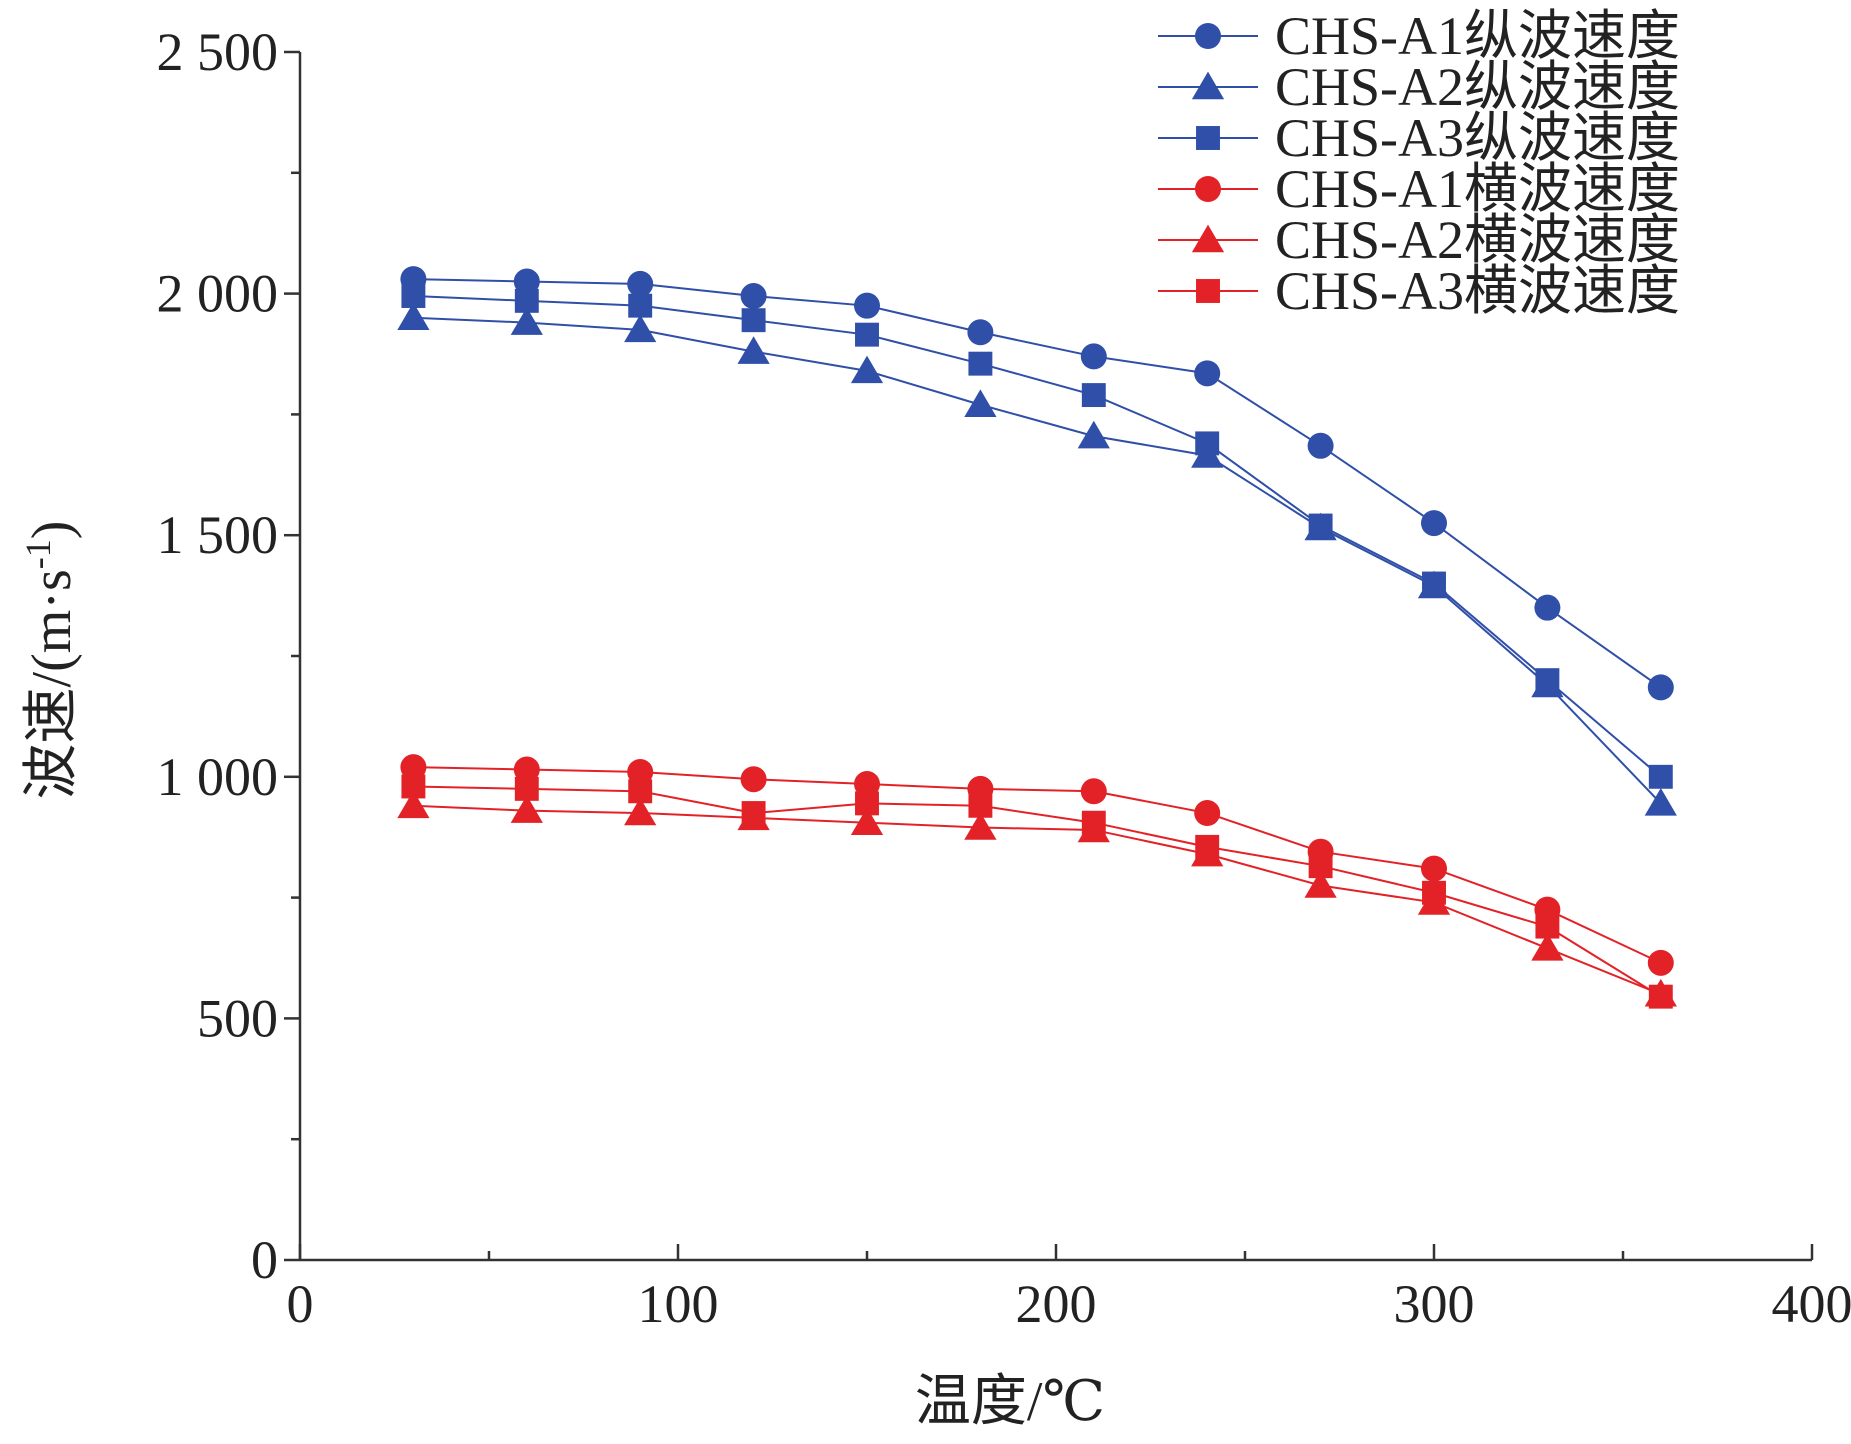 This screenshot has width=1851, height=1444. I want to click on x-tick-label: 200, so click(1056, 1304).